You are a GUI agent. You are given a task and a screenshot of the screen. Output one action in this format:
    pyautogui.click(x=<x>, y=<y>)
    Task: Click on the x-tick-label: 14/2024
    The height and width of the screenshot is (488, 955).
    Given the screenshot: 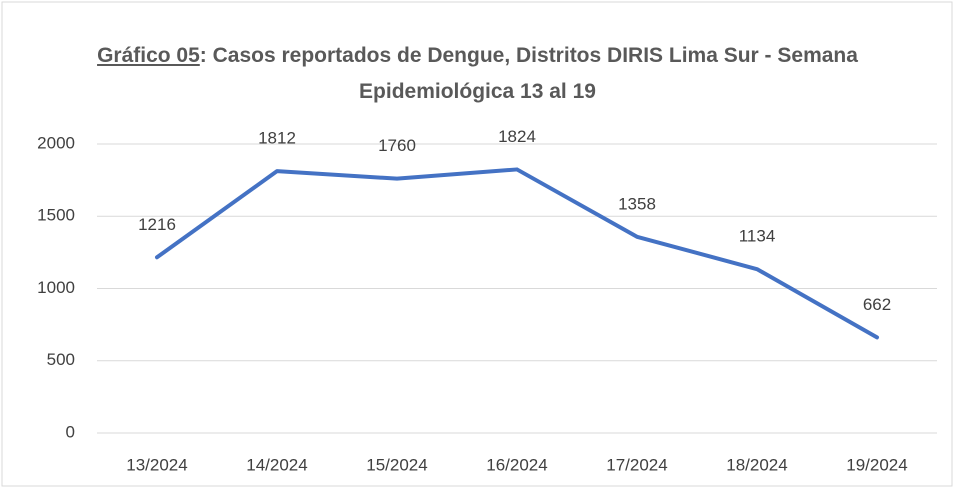 What is the action you would take?
    pyautogui.click(x=276, y=464)
    